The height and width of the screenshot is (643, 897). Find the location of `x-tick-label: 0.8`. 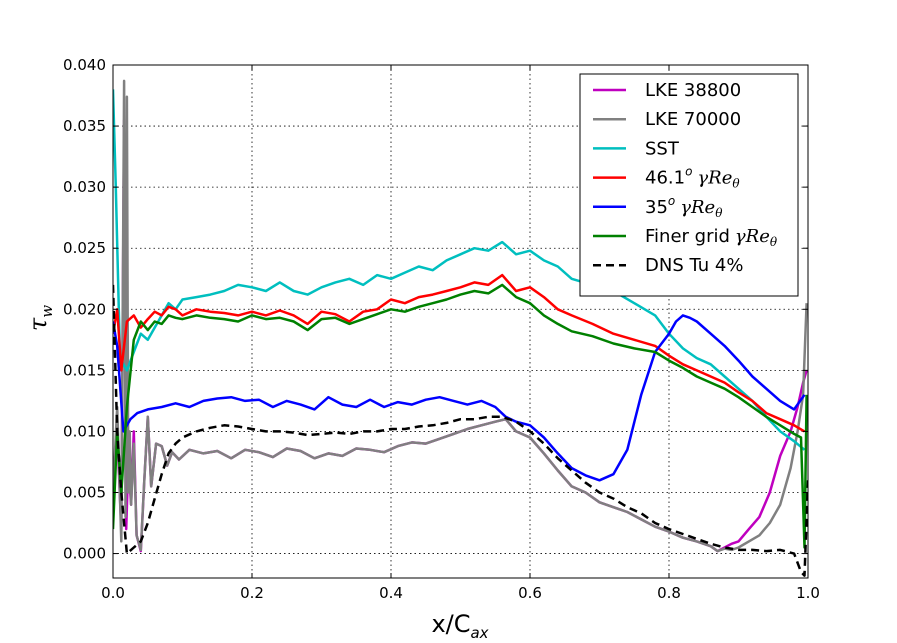

x-tick-label: 0.8 is located at coordinates (669, 593).